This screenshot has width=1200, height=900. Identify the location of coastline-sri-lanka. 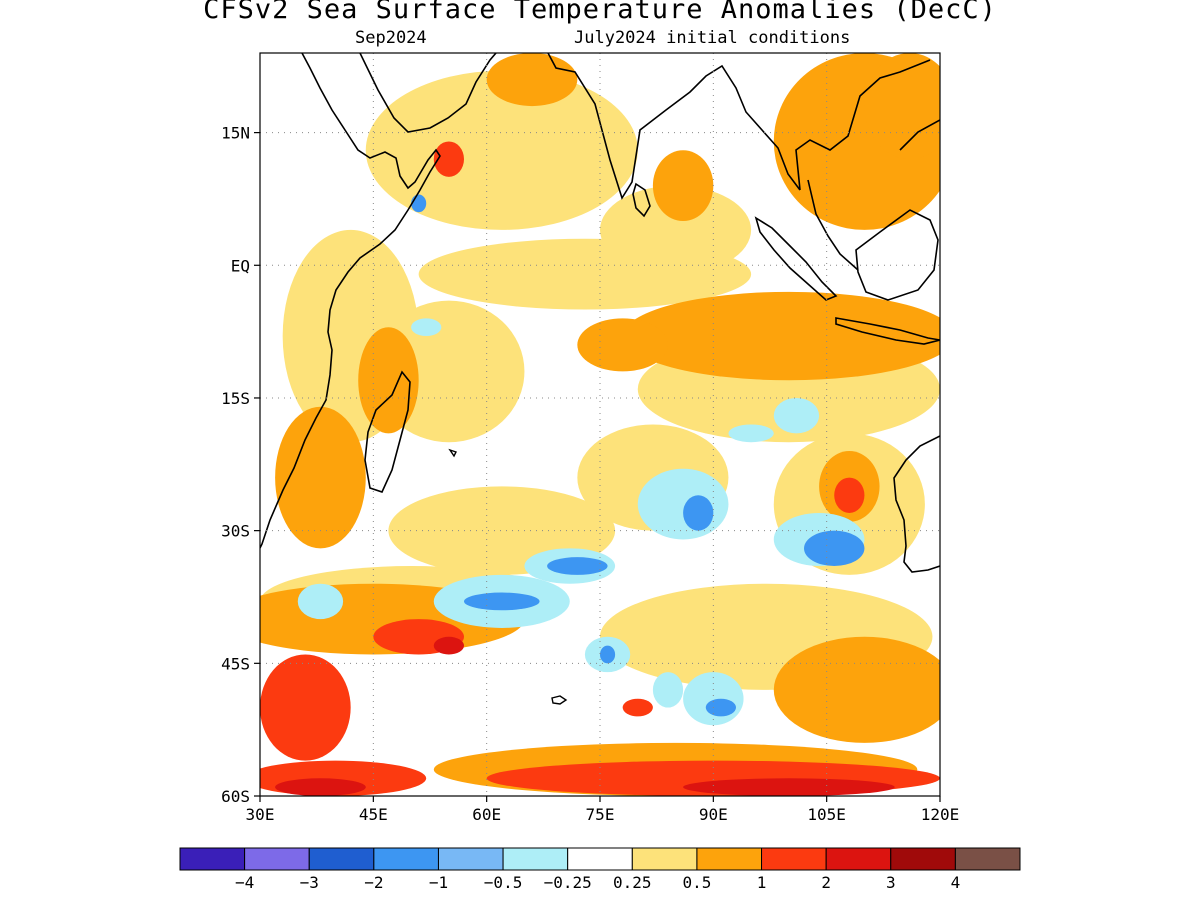
(641, 200).